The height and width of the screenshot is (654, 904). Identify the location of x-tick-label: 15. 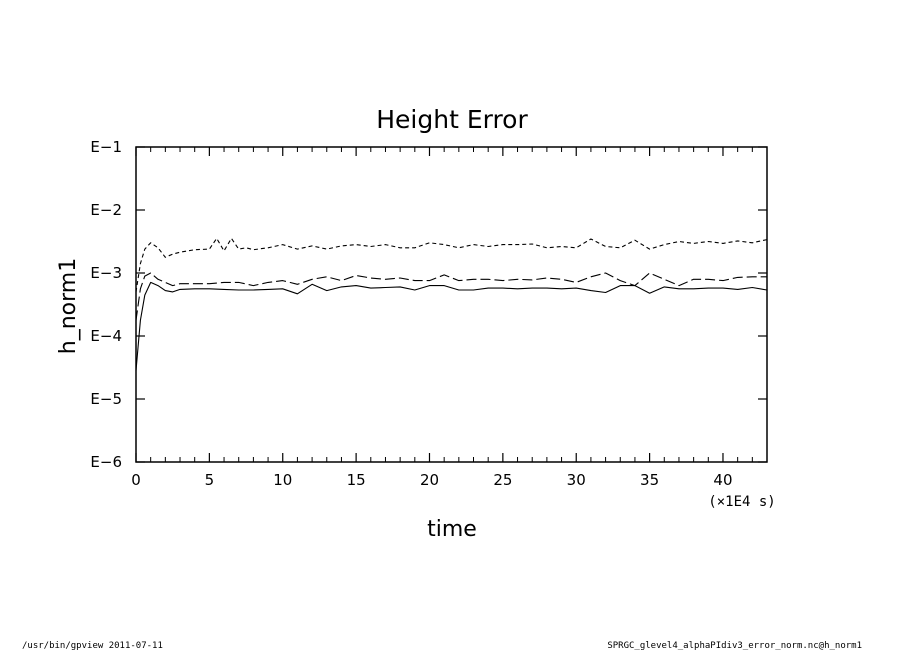
(356, 480).